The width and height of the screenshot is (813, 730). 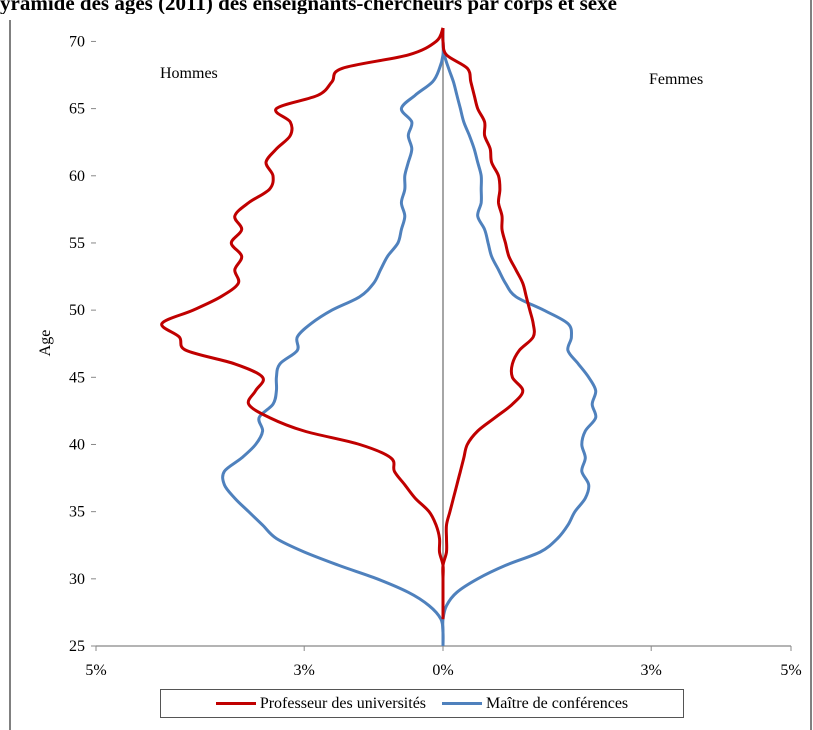 What do you see at coordinates (95, 670) in the screenshot?
I see `x-tick-label-0: 5%` at bounding box center [95, 670].